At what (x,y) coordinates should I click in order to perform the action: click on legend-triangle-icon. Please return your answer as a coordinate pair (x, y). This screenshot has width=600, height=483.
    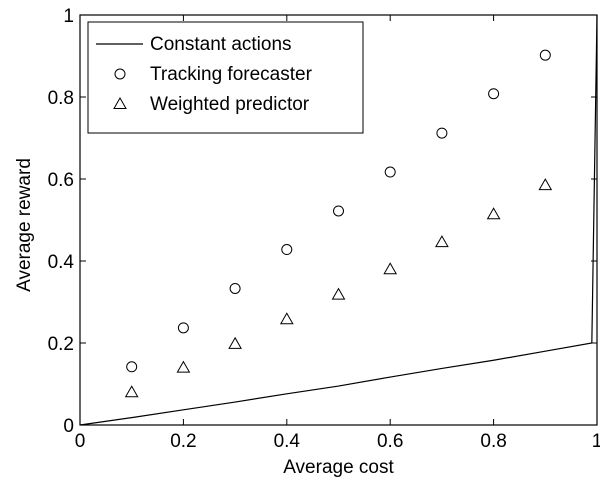
    Looking at the image, I should click on (120, 102).